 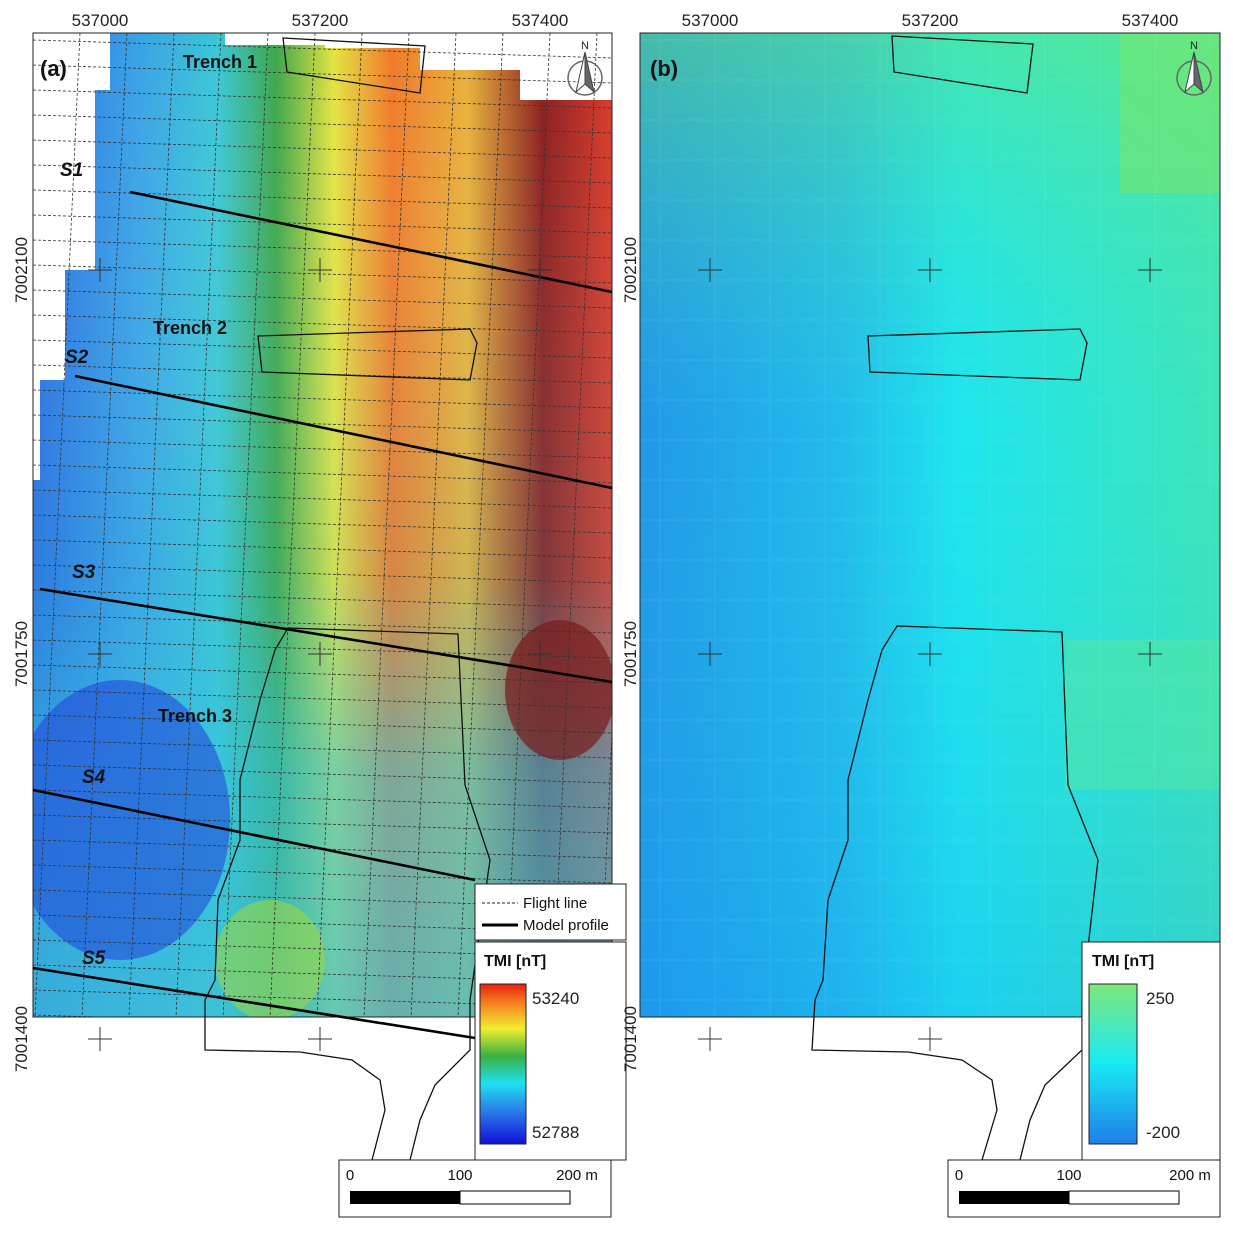 I want to click on high-anomaly, so click(x=558, y=690).